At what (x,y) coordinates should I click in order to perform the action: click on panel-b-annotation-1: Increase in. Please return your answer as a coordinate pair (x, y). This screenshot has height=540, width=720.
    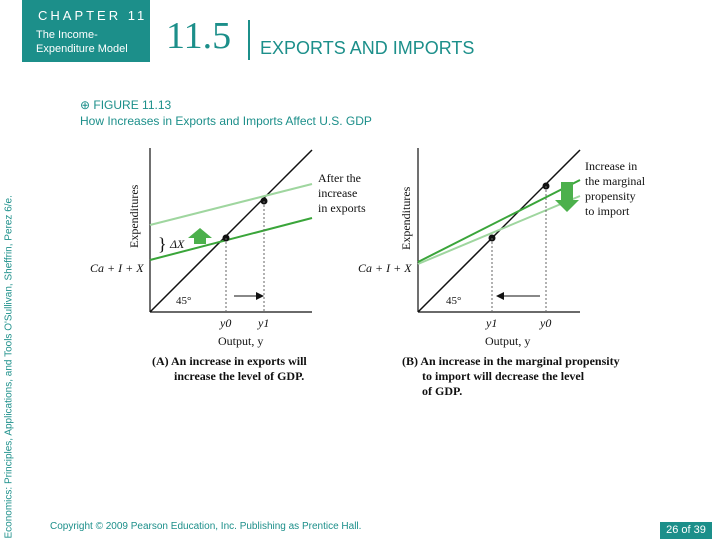
    Looking at the image, I should click on (611, 166).